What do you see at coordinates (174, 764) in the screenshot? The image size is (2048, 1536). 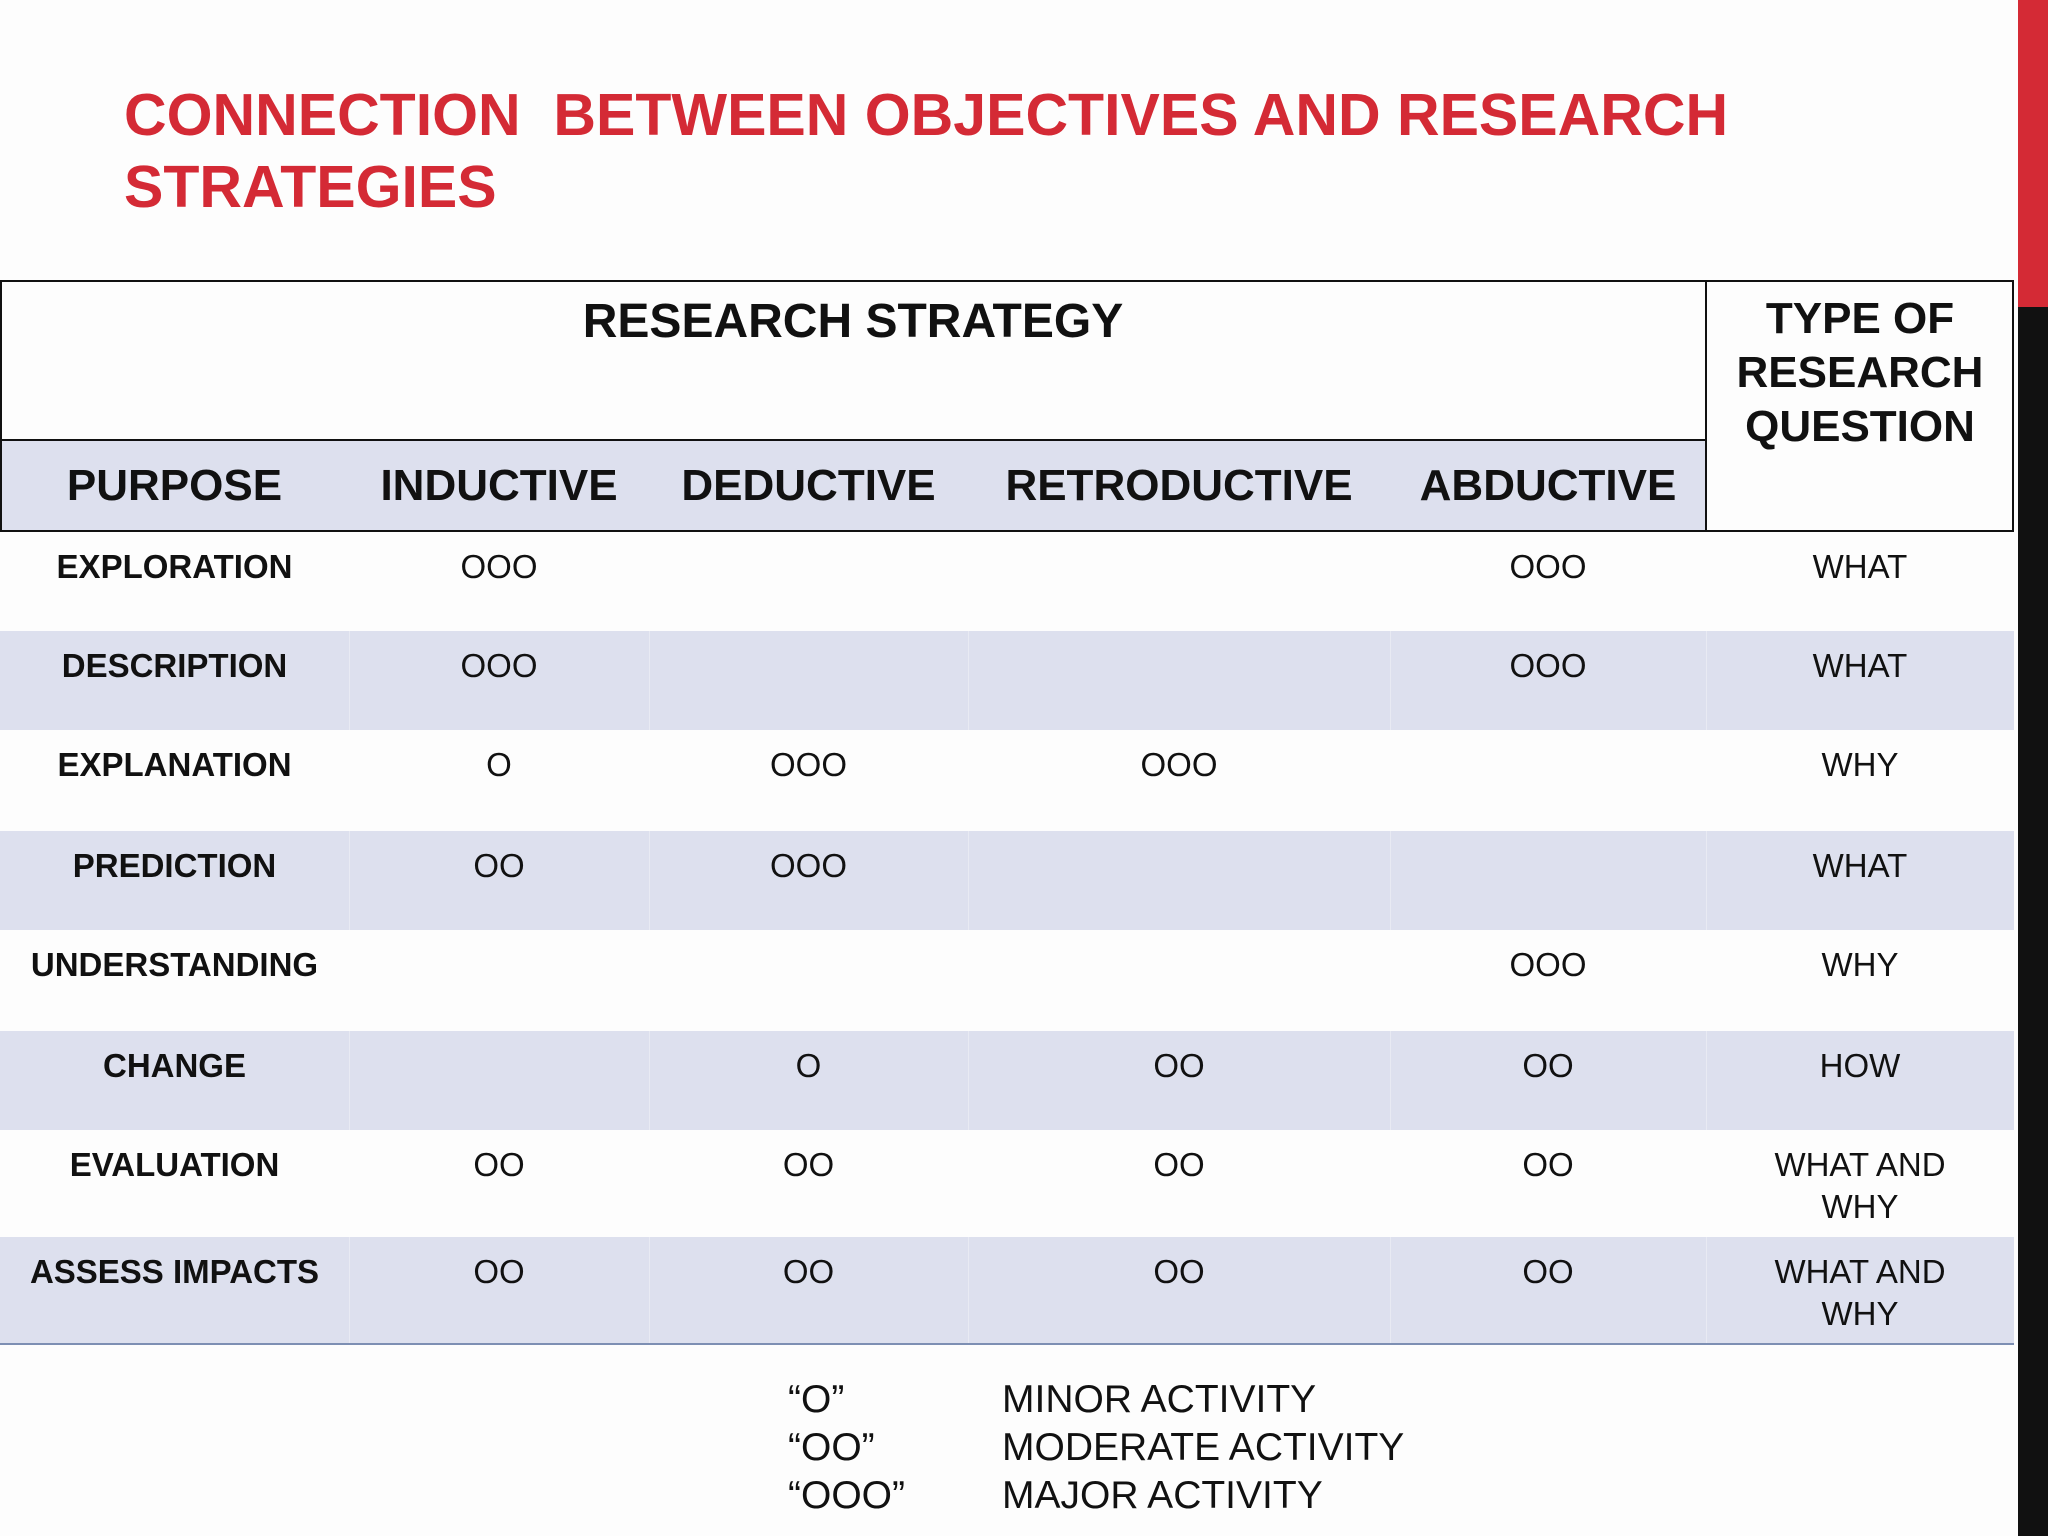 I see `row-label: EXPLANATION` at bounding box center [174, 764].